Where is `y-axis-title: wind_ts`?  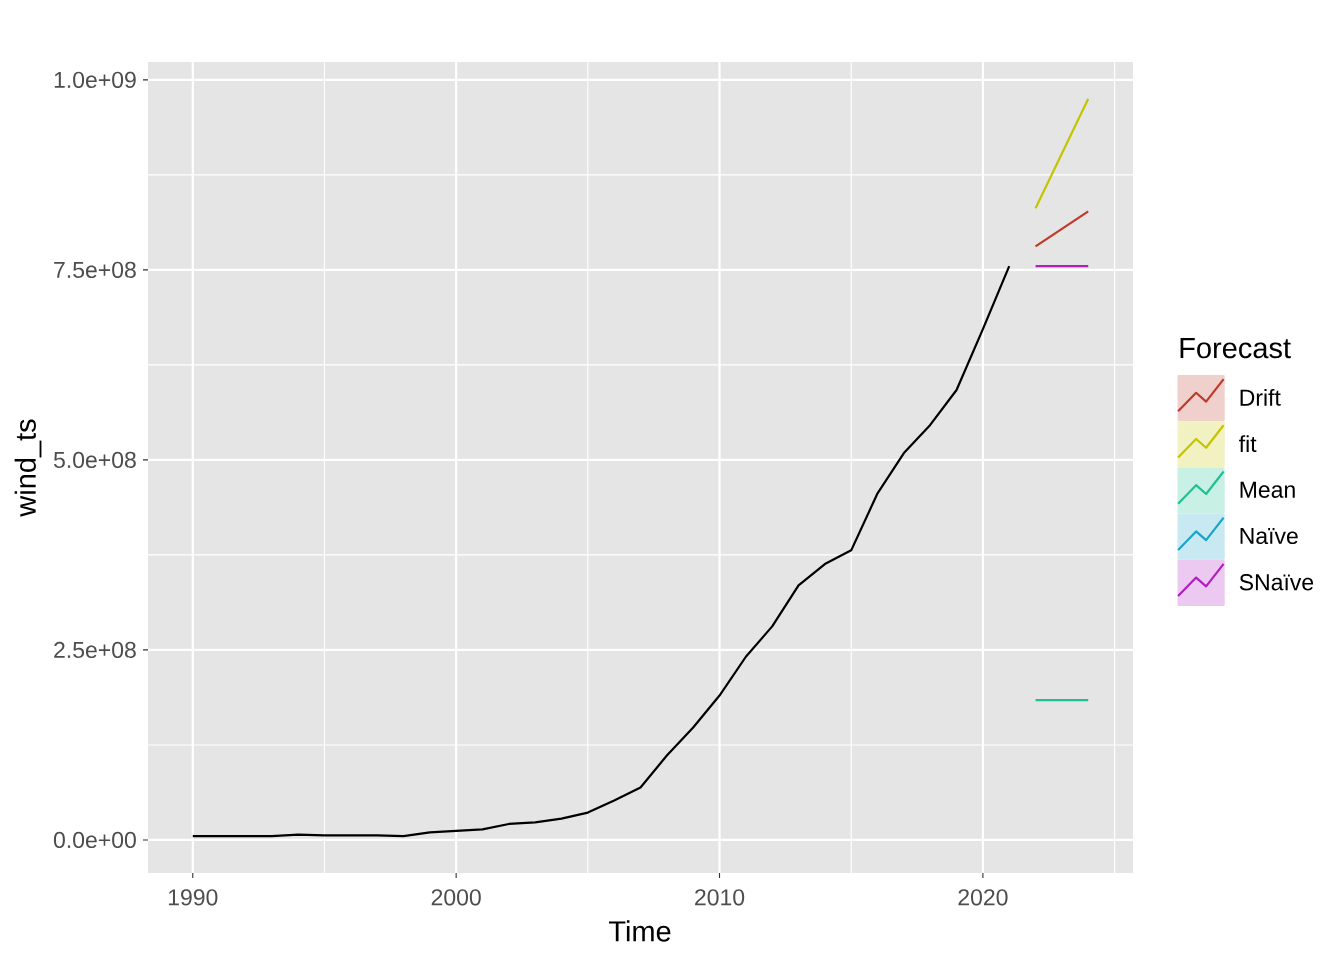 y-axis-title: wind_ts is located at coordinates (28, 468).